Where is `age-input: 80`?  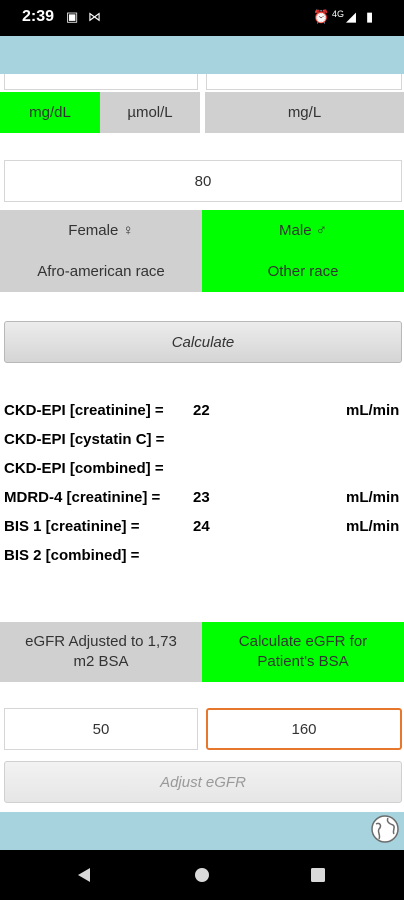 age-input: 80 is located at coordinates (203, 181).